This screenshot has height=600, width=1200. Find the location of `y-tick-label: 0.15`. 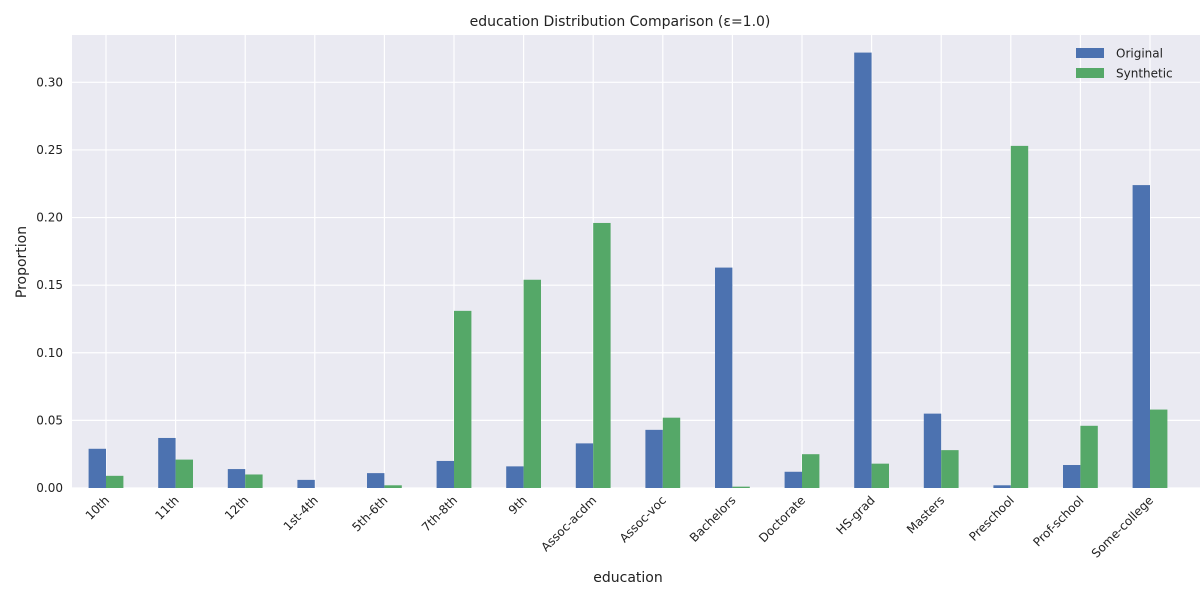

y-tick-label: 0.15 is located at coordinates (49, 285).